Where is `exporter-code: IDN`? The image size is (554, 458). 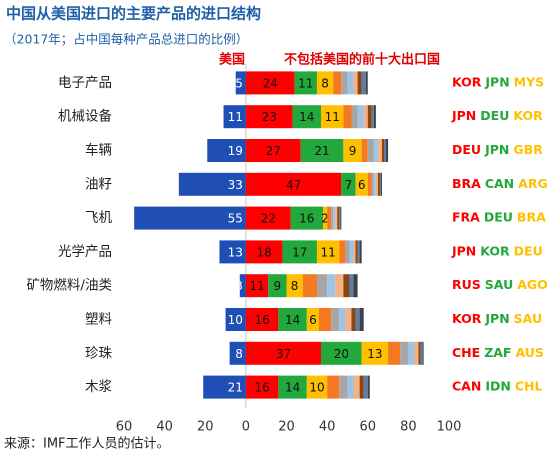 exporter-code: IDN is located at coordinates (498, 386).